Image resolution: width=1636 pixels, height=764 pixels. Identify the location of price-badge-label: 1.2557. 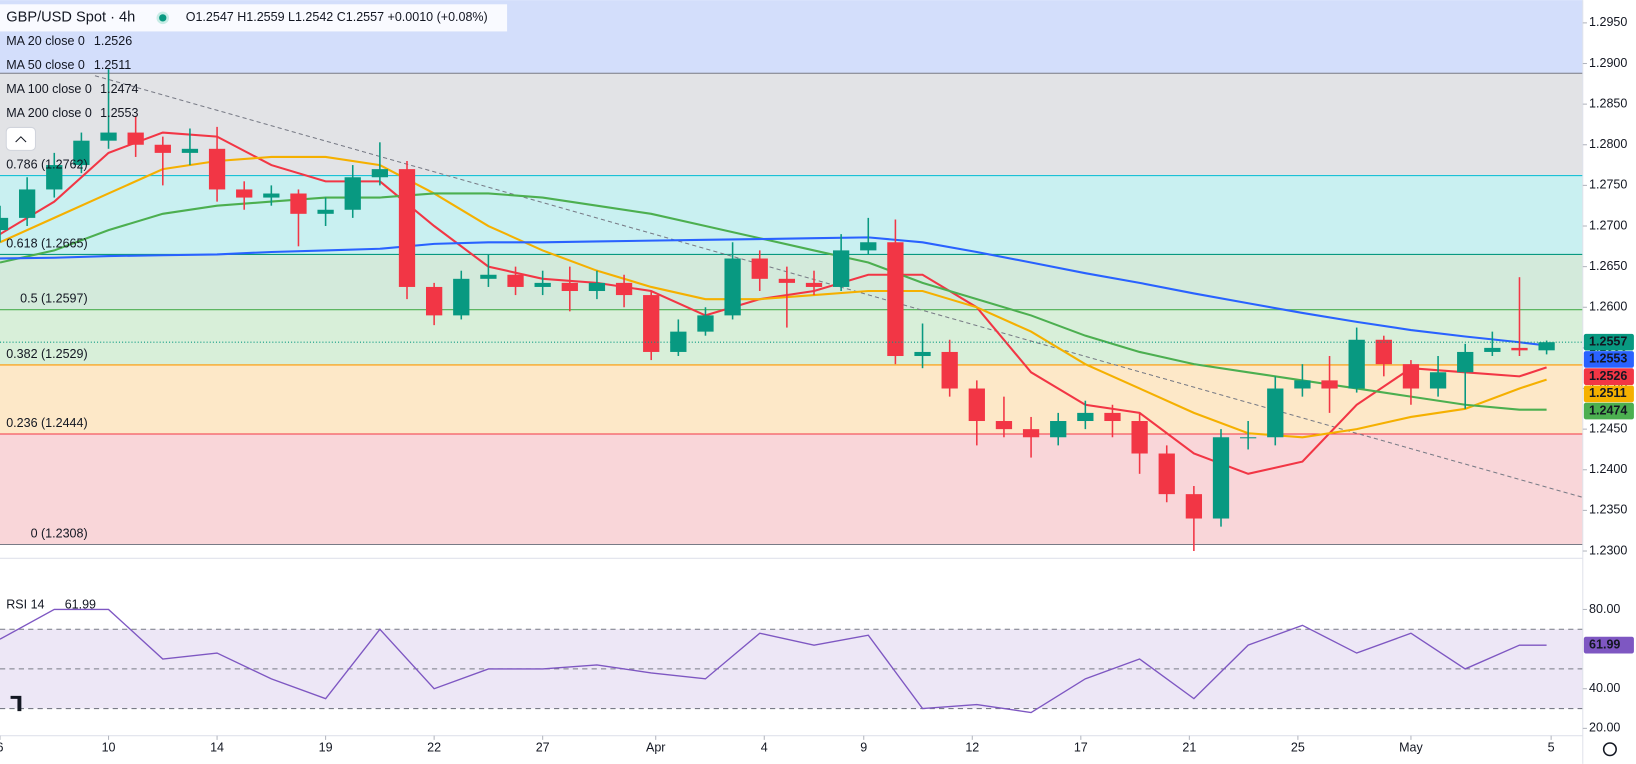
(1608, 342).